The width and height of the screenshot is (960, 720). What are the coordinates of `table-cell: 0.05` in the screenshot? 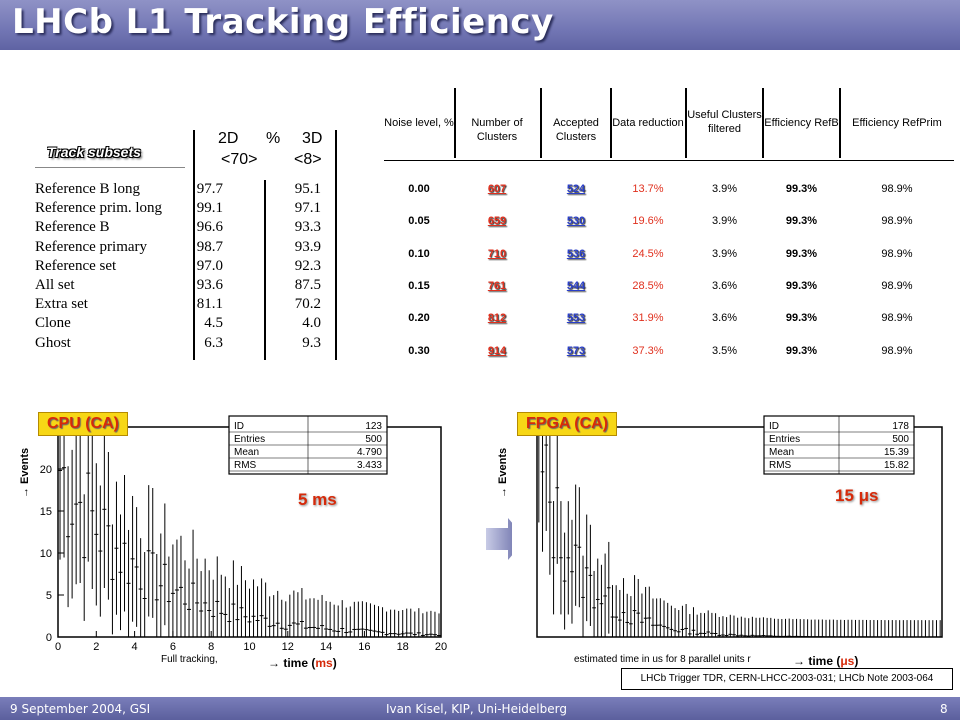 It's located at (419, 221).